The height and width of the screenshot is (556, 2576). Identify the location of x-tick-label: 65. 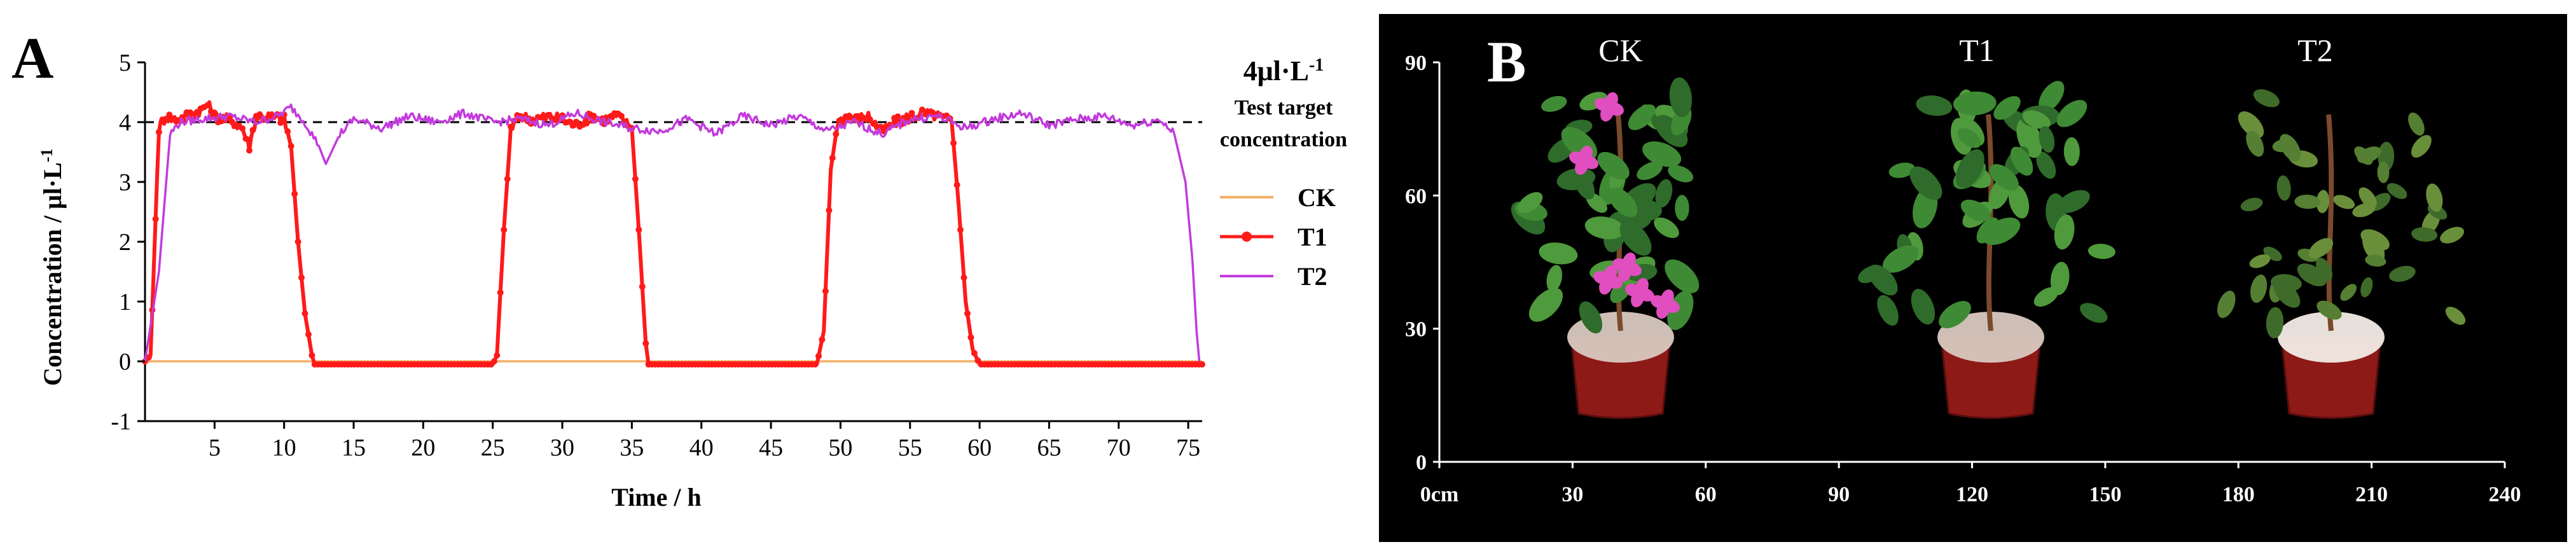
(1049, 447).